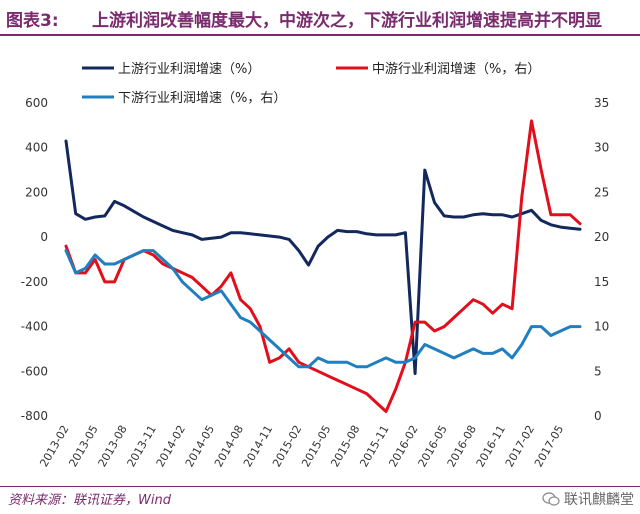 Image resolution: width=640 pixels, height=514 pixels. I want to click on watermark: 联讯麒麟堂, so click(588, 499).